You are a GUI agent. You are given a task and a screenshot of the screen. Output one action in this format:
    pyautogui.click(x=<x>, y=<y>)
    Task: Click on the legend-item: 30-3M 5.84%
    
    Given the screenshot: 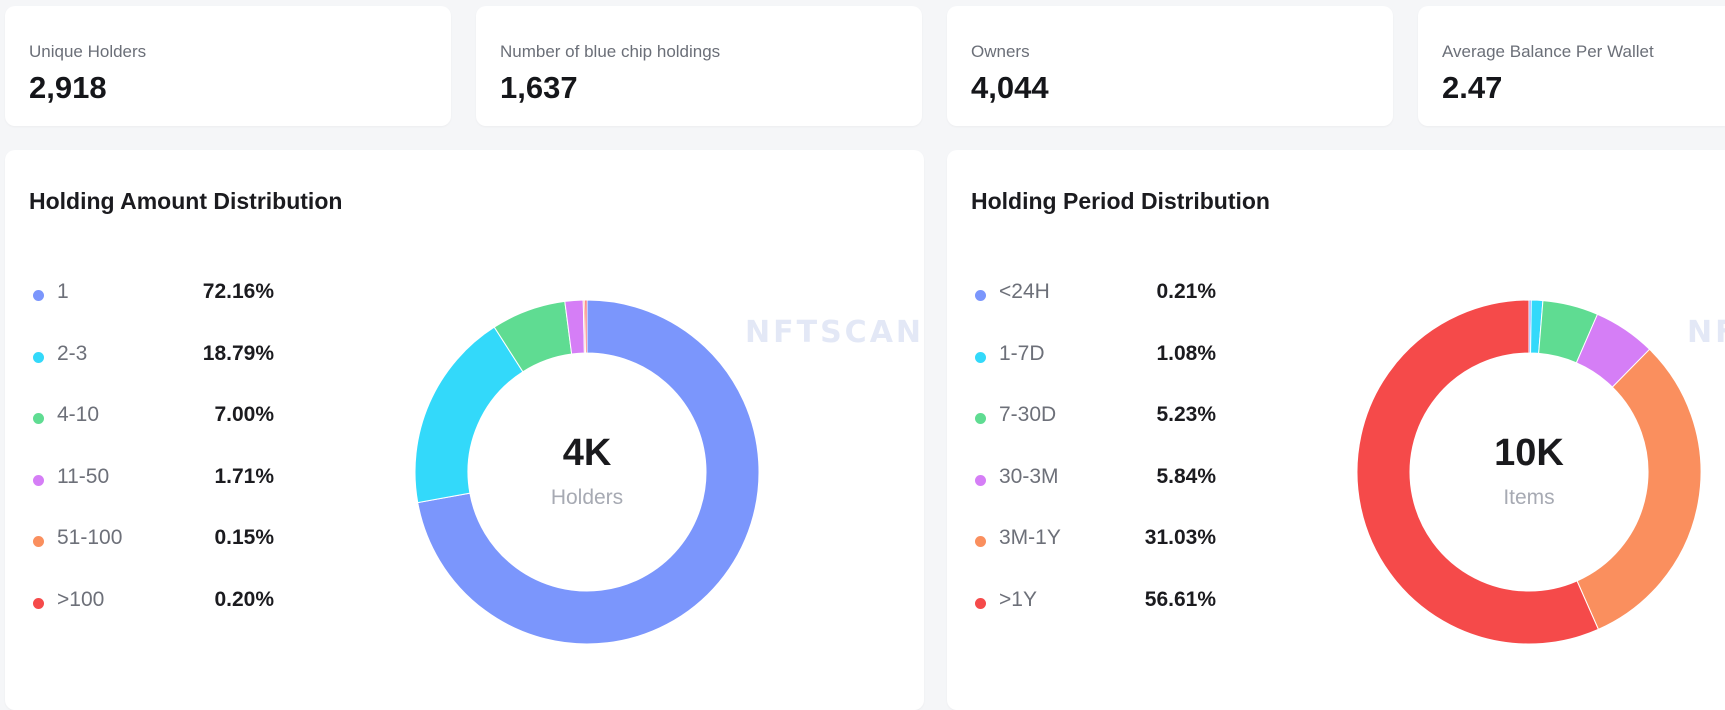 What is the action you would take?
    pyautogui.click(x=1093, y=494)
    